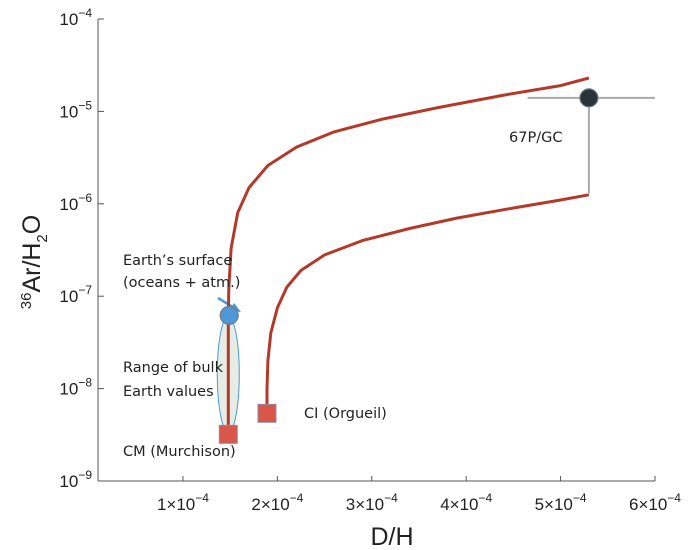  What do you see at coordinates (372, 502) in the screenshot?
I see `x-tick-label: 3×10⁻⁴` at bounding box center [372, 502].